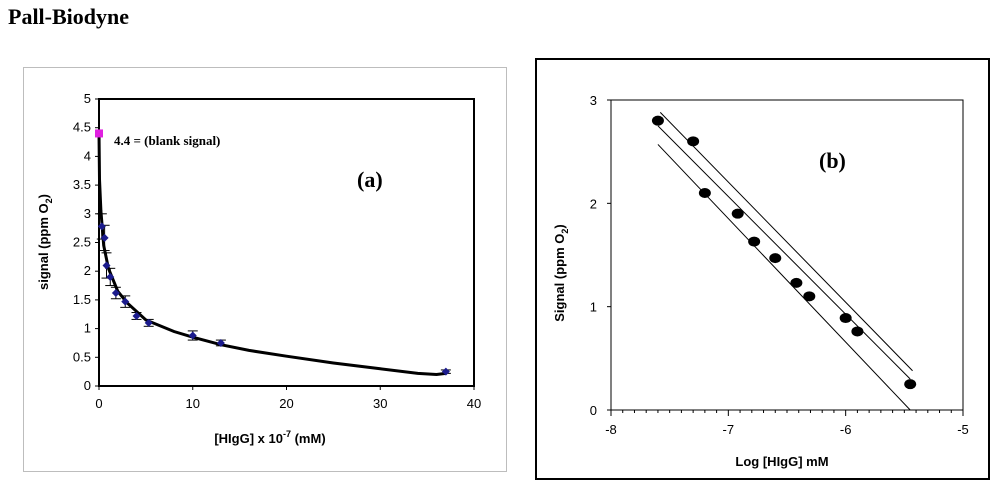 The image size is (1000, 483). I want to click on blank-signal-annotation: 4.4 = (blank signal), so click(167, 140).